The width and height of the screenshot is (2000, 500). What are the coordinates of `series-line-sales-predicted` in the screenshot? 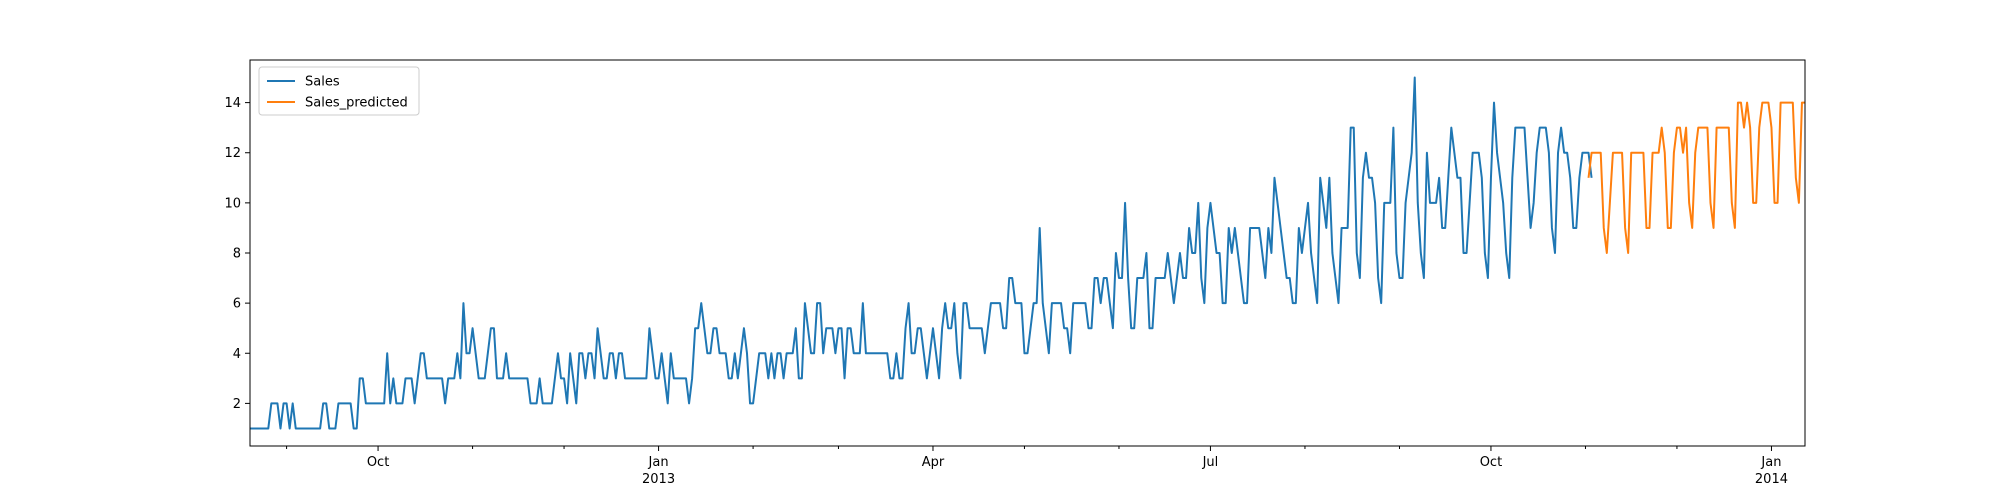 It's located at (1696, 177).